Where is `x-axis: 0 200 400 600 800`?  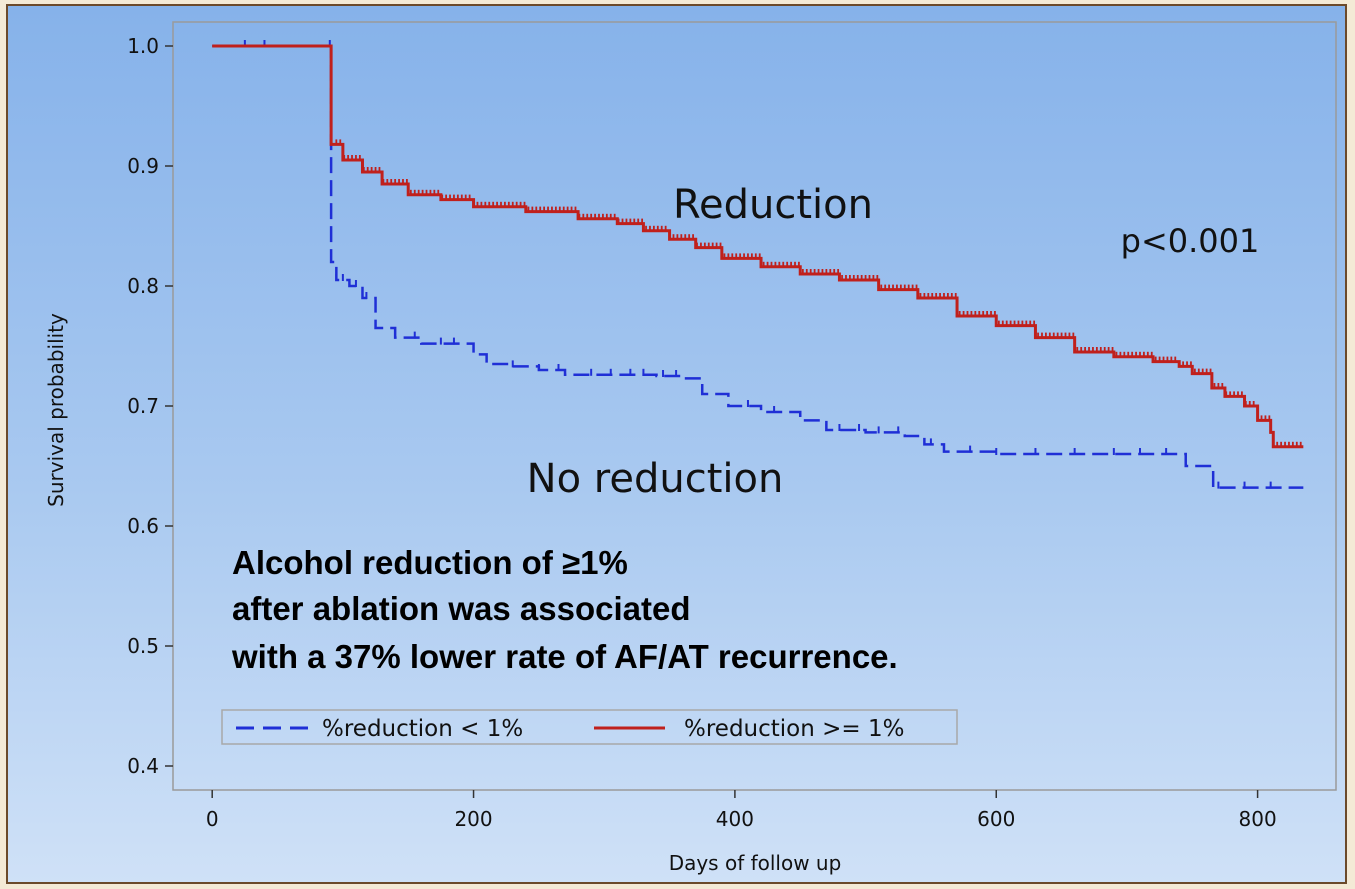
x-axis: 0 200 400 600 800 is located at coordinates (741, 810).